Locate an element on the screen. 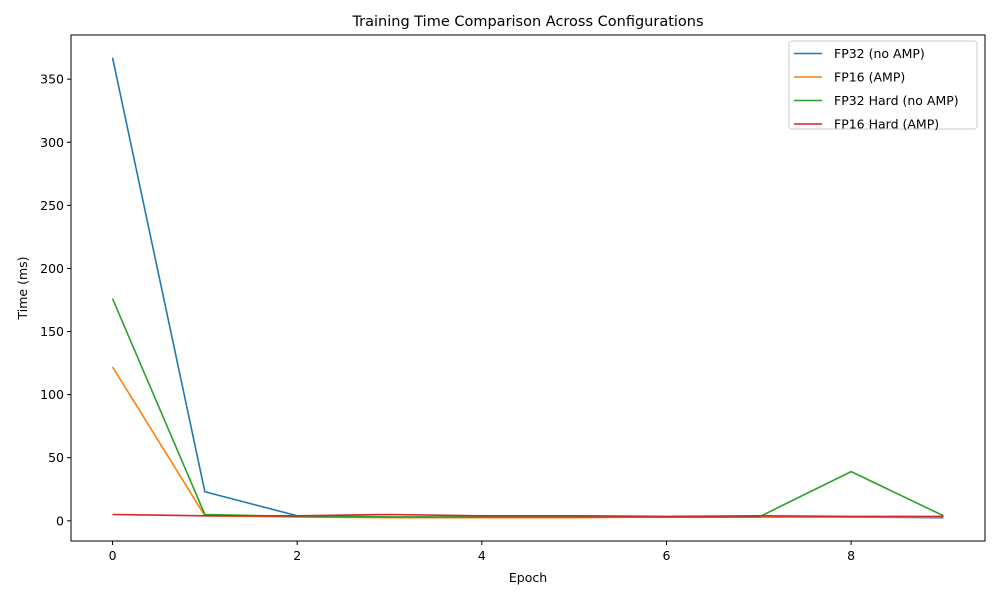  y-axis: 0 50 100 150 200 250 300 350 is located at coordinates (55, 300).